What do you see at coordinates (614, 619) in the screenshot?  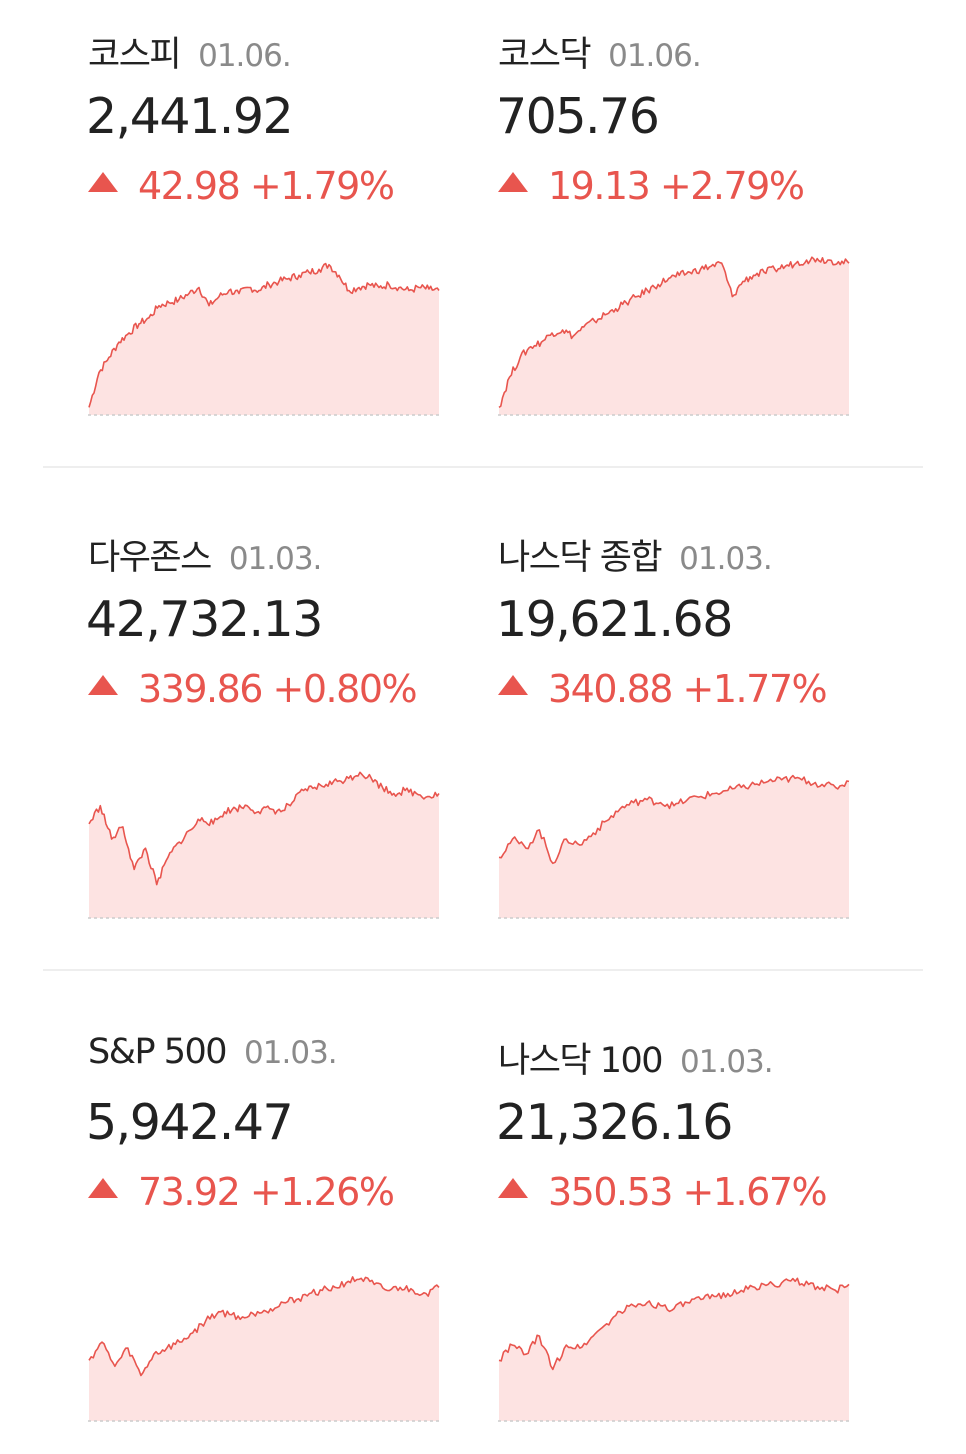 I see `index-price: 19,621.68` at bounding box center [614, 619].